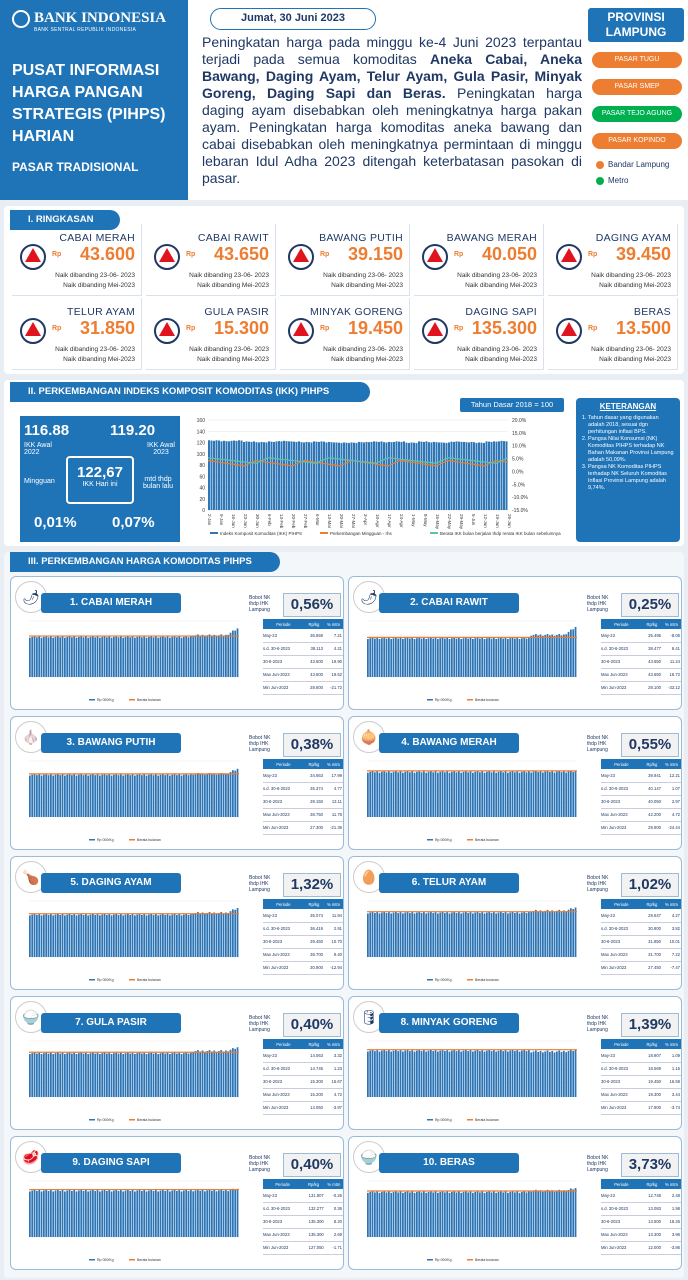 The height and width of the screenshot is (1280, 688). What do you see at coordinates (333, 929) in the screenshot?
I see `table-cell: 2.91` at bounding box center [333, 929].